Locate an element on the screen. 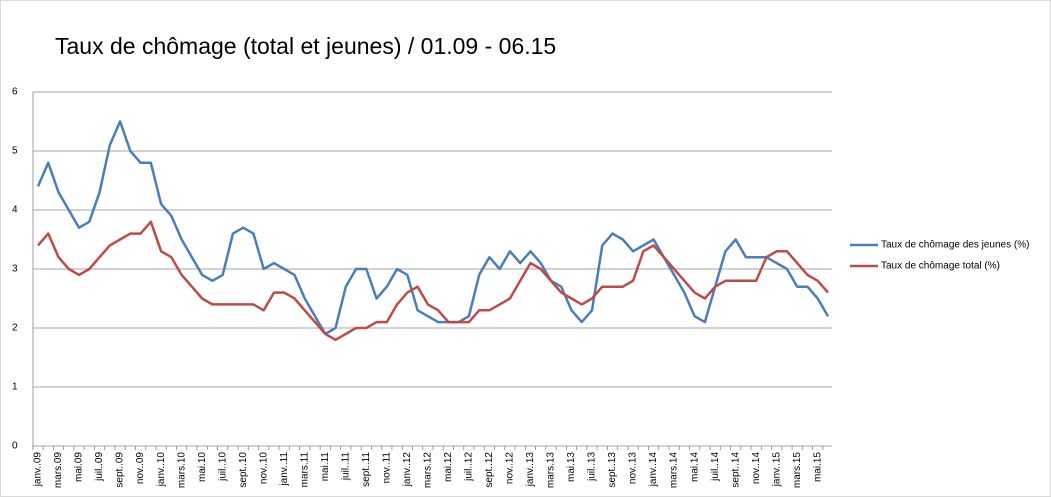  y-tick-label: 3 is located at coordinates (15, 269).